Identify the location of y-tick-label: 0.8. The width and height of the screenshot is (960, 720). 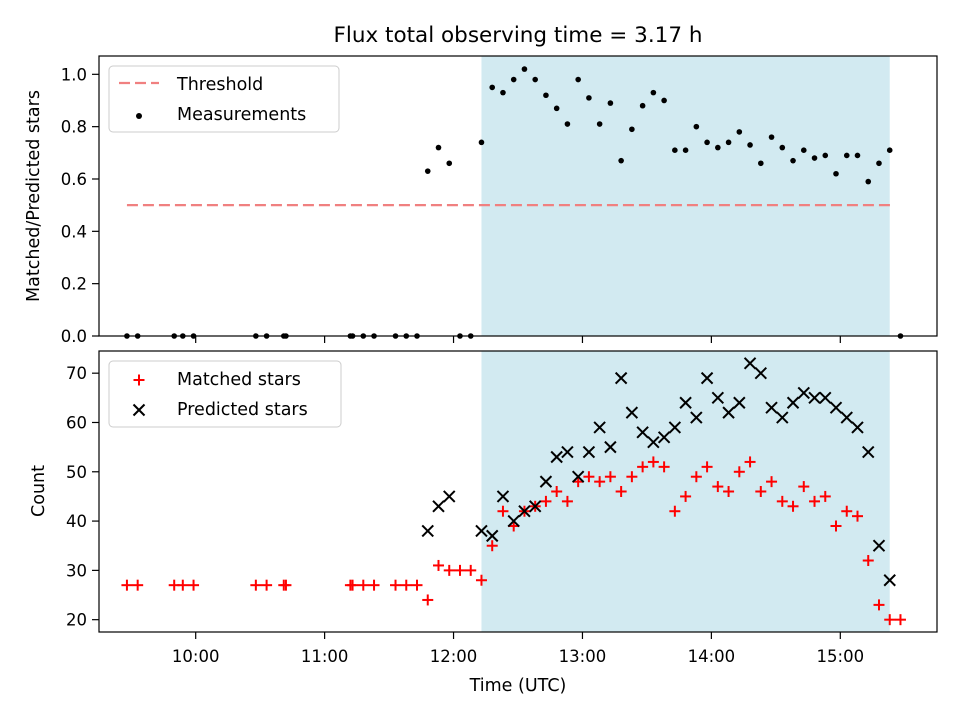
(74, 127).